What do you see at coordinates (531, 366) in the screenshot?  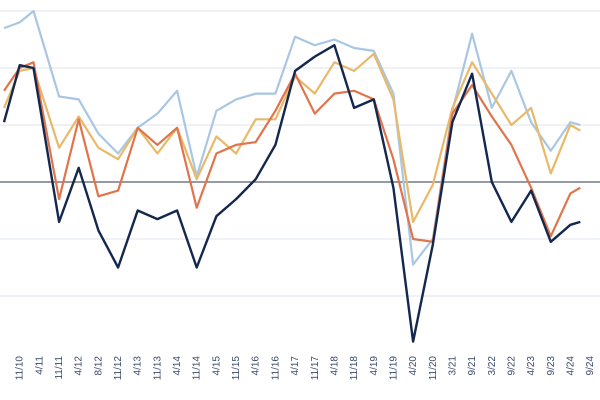 I see `x-tick-label: 4/23` at bounding box center [531, 366].